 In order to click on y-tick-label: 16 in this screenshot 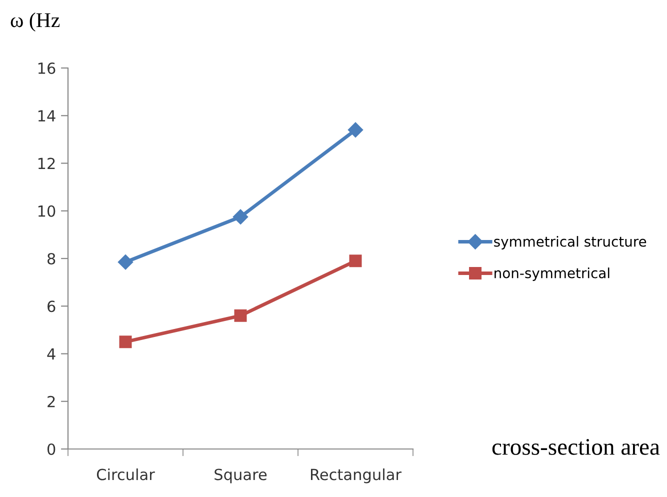, I will do `click(47, 68)`.